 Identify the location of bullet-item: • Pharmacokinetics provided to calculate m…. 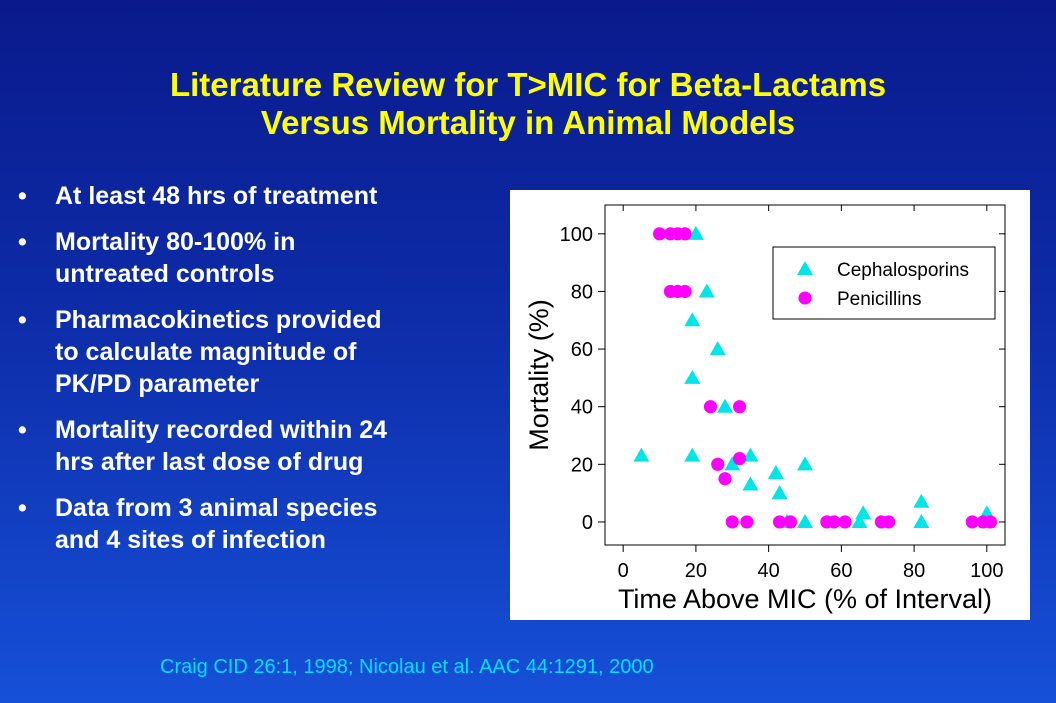
(258, 352).